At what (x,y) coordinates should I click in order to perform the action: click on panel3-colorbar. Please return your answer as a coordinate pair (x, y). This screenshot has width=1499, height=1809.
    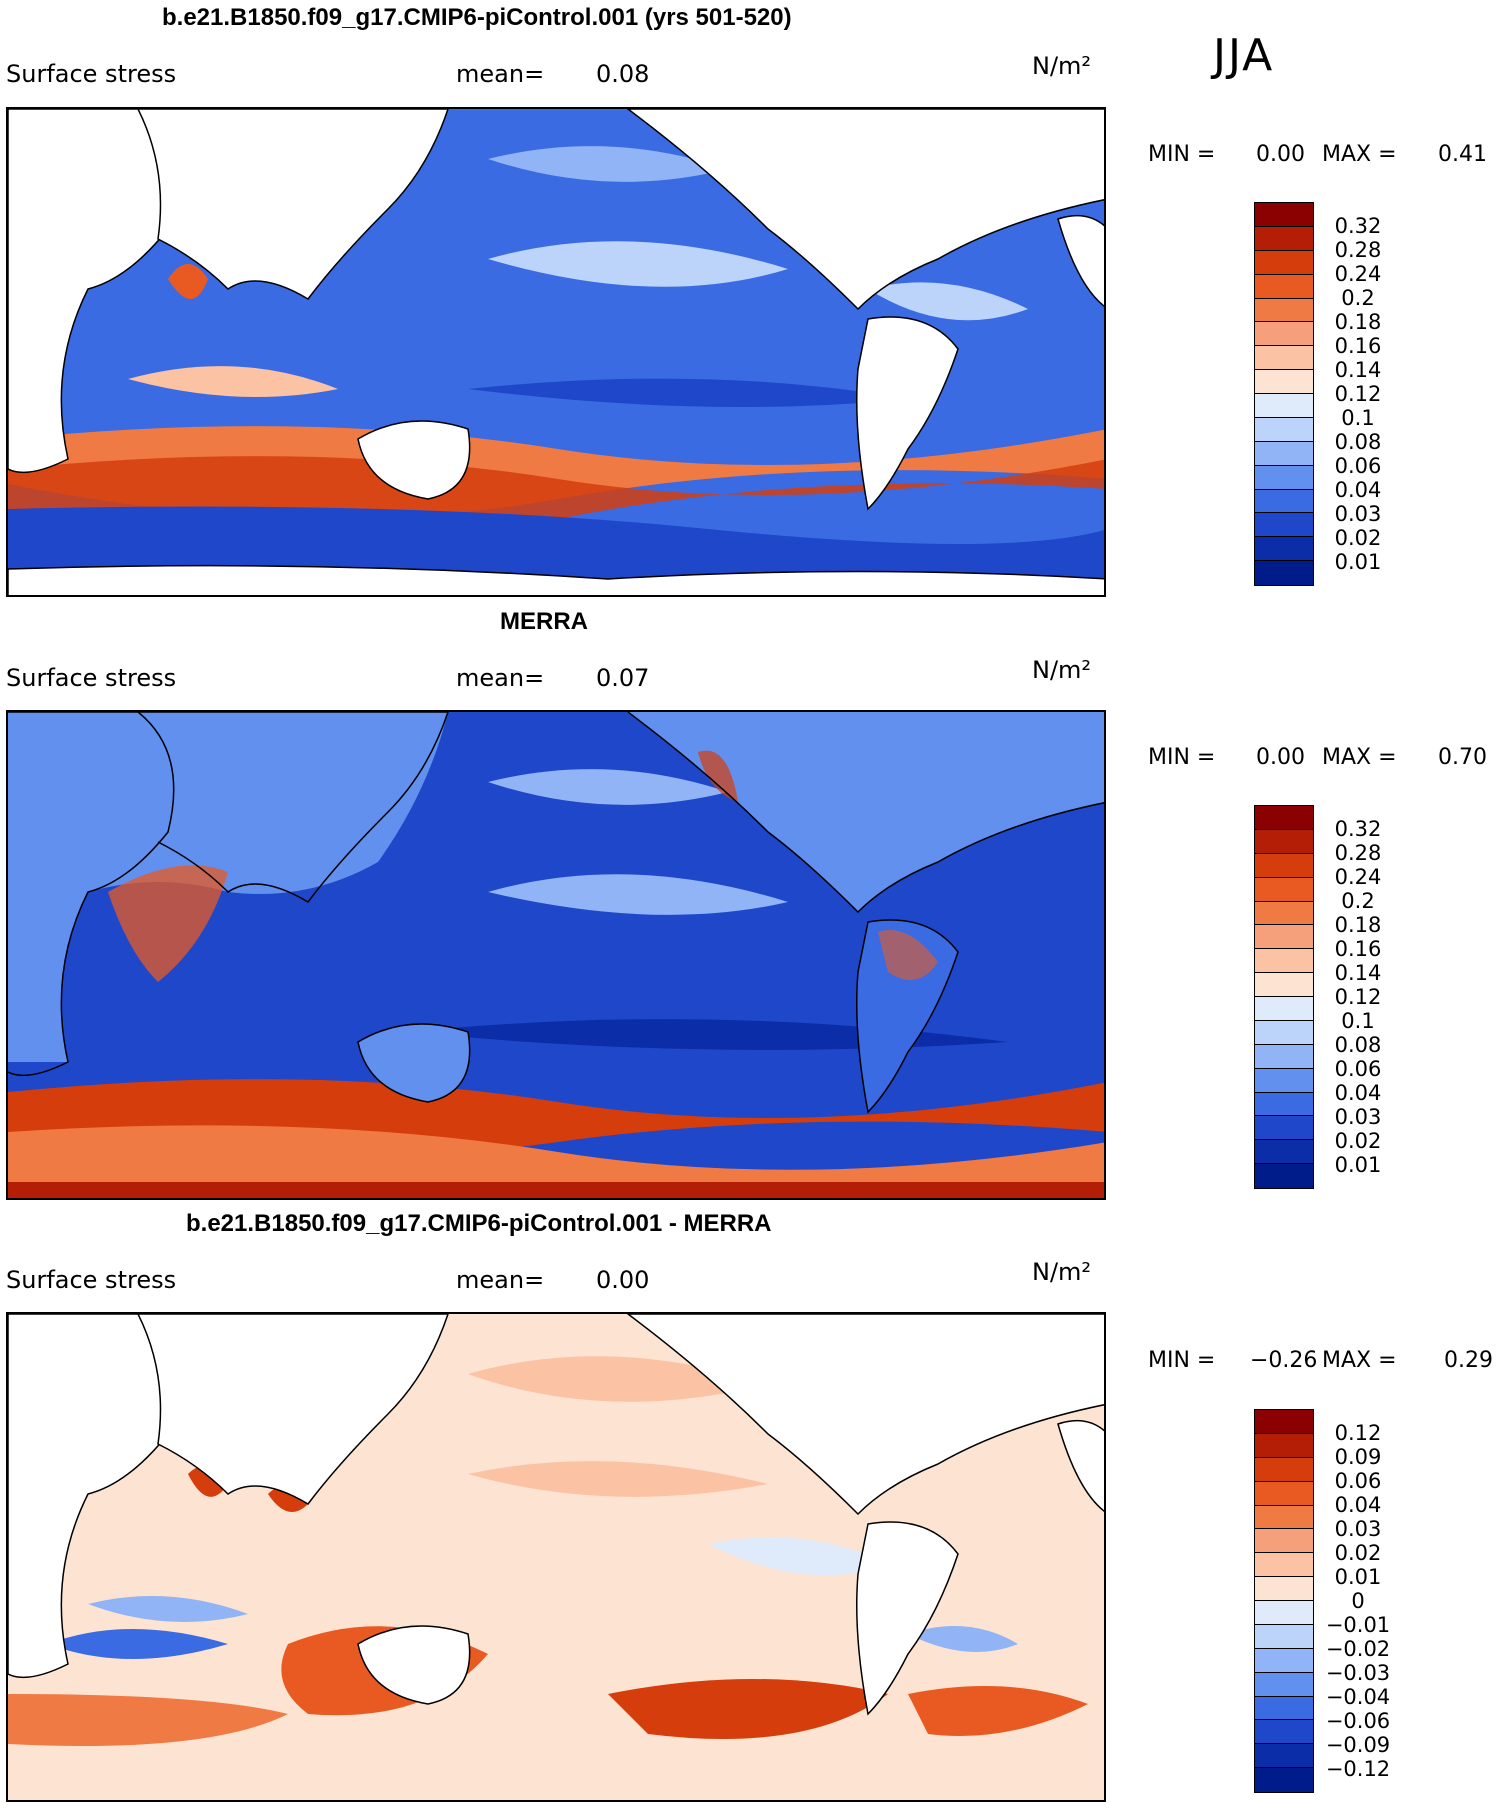
    Looking at the image, I should click on (1284, 1601).